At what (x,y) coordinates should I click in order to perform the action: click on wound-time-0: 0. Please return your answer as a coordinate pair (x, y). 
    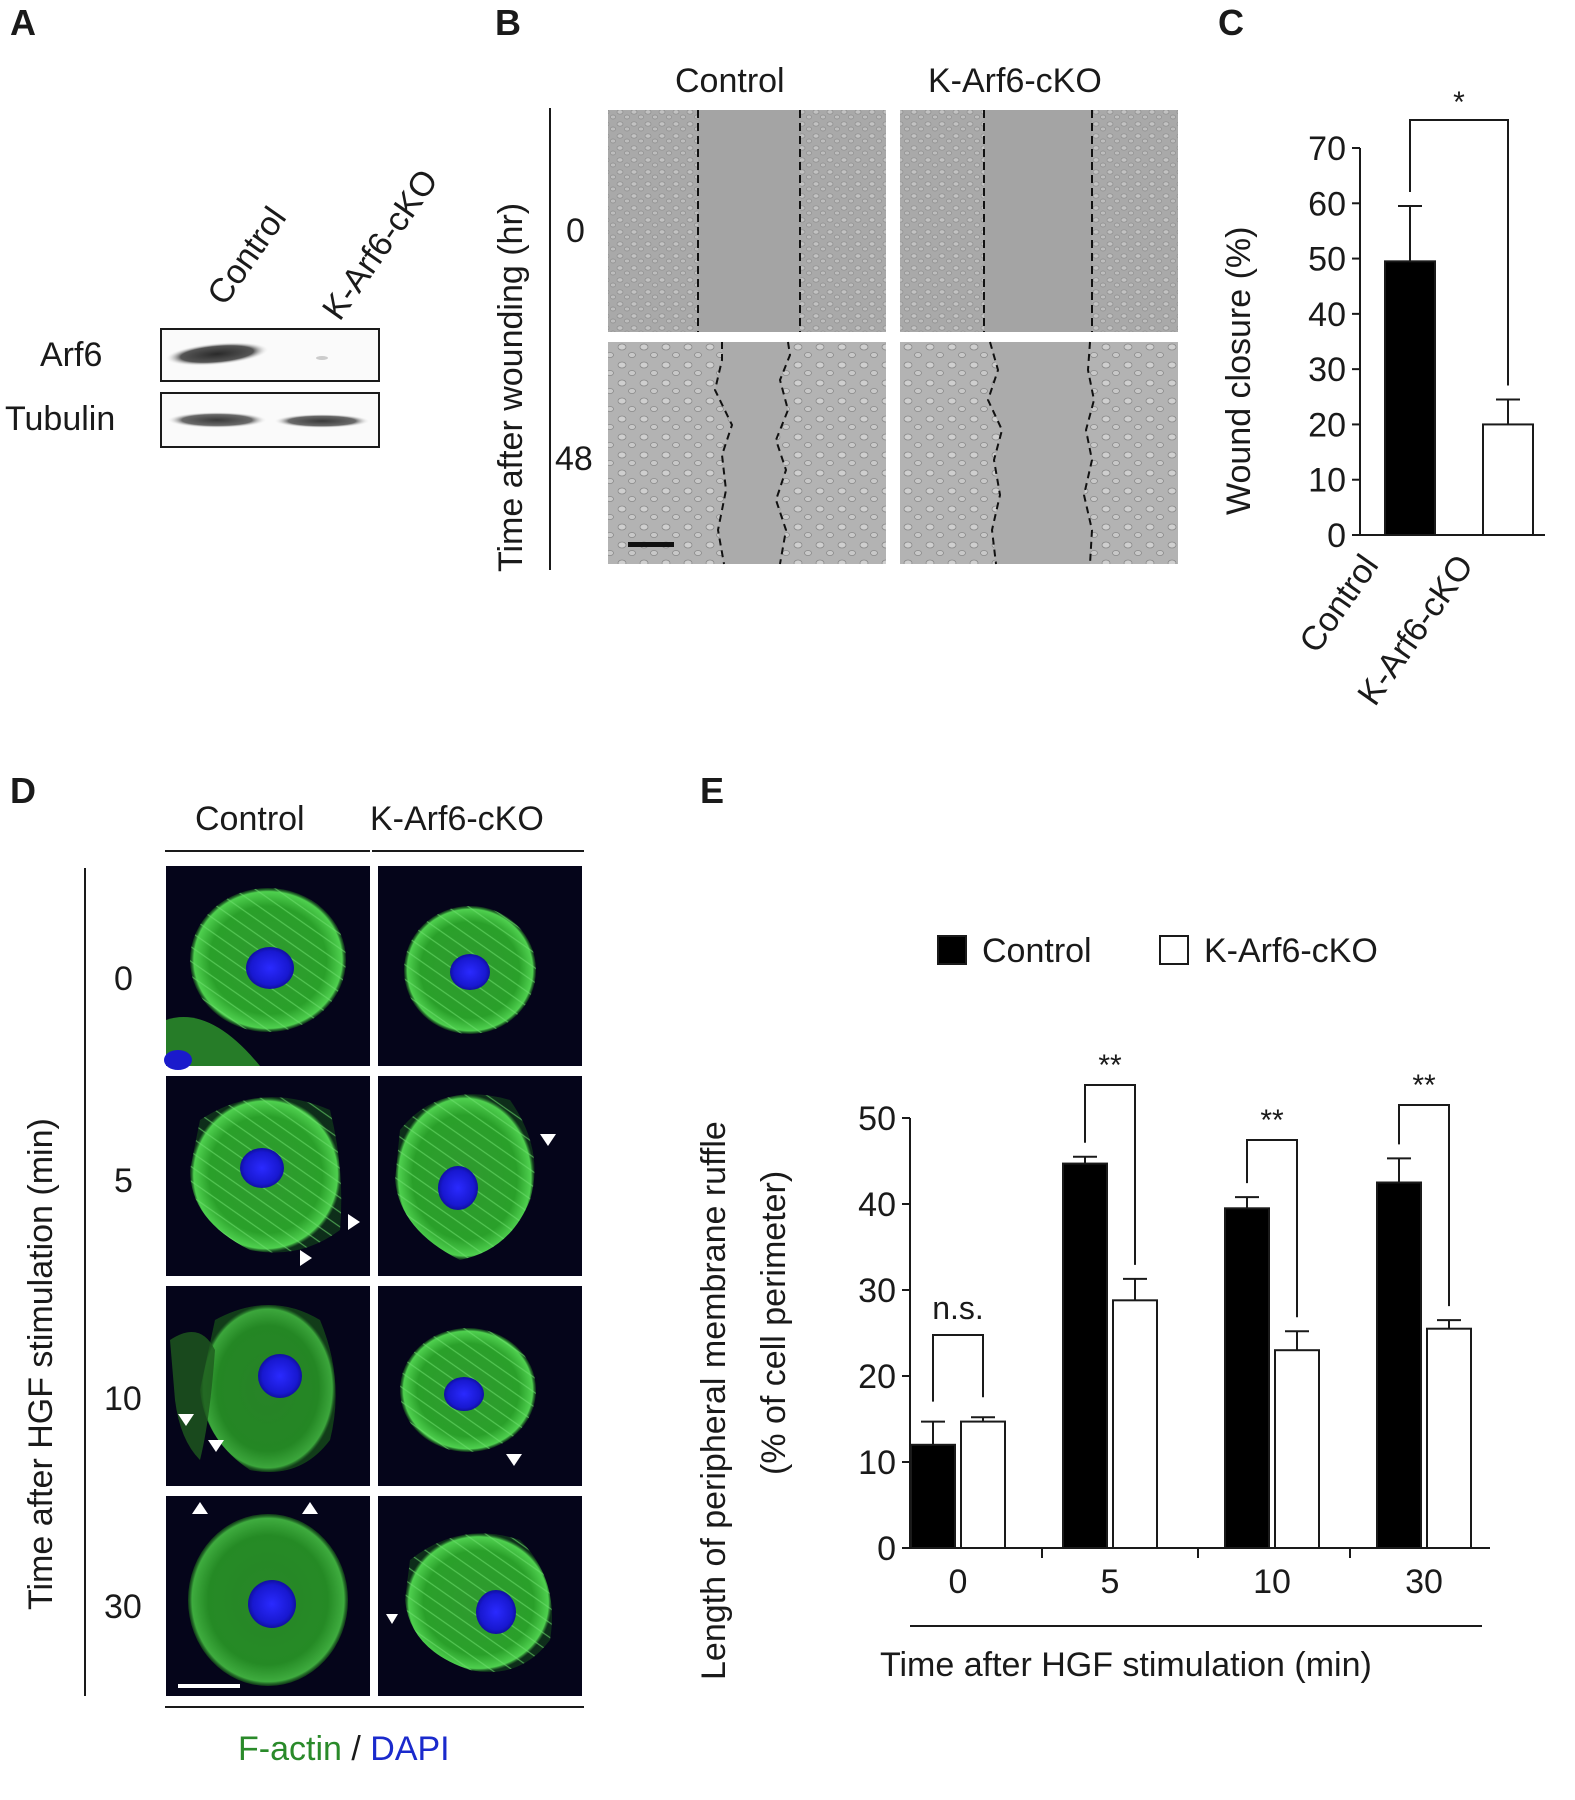
    Looking at the image, I should click on (575, 231).